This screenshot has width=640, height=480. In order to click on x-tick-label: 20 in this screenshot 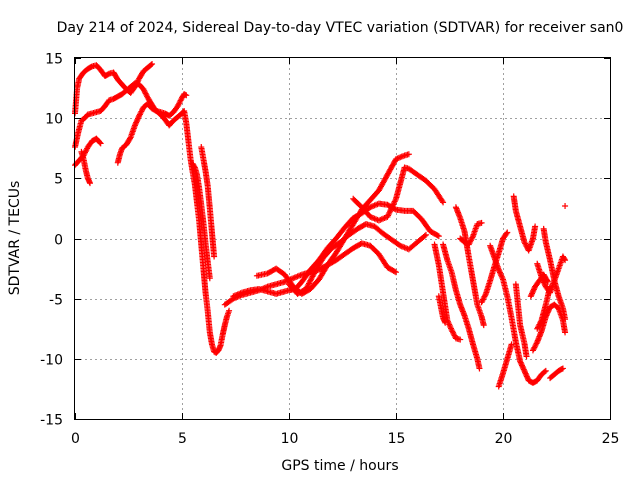, I will do `click(504, 439)`.